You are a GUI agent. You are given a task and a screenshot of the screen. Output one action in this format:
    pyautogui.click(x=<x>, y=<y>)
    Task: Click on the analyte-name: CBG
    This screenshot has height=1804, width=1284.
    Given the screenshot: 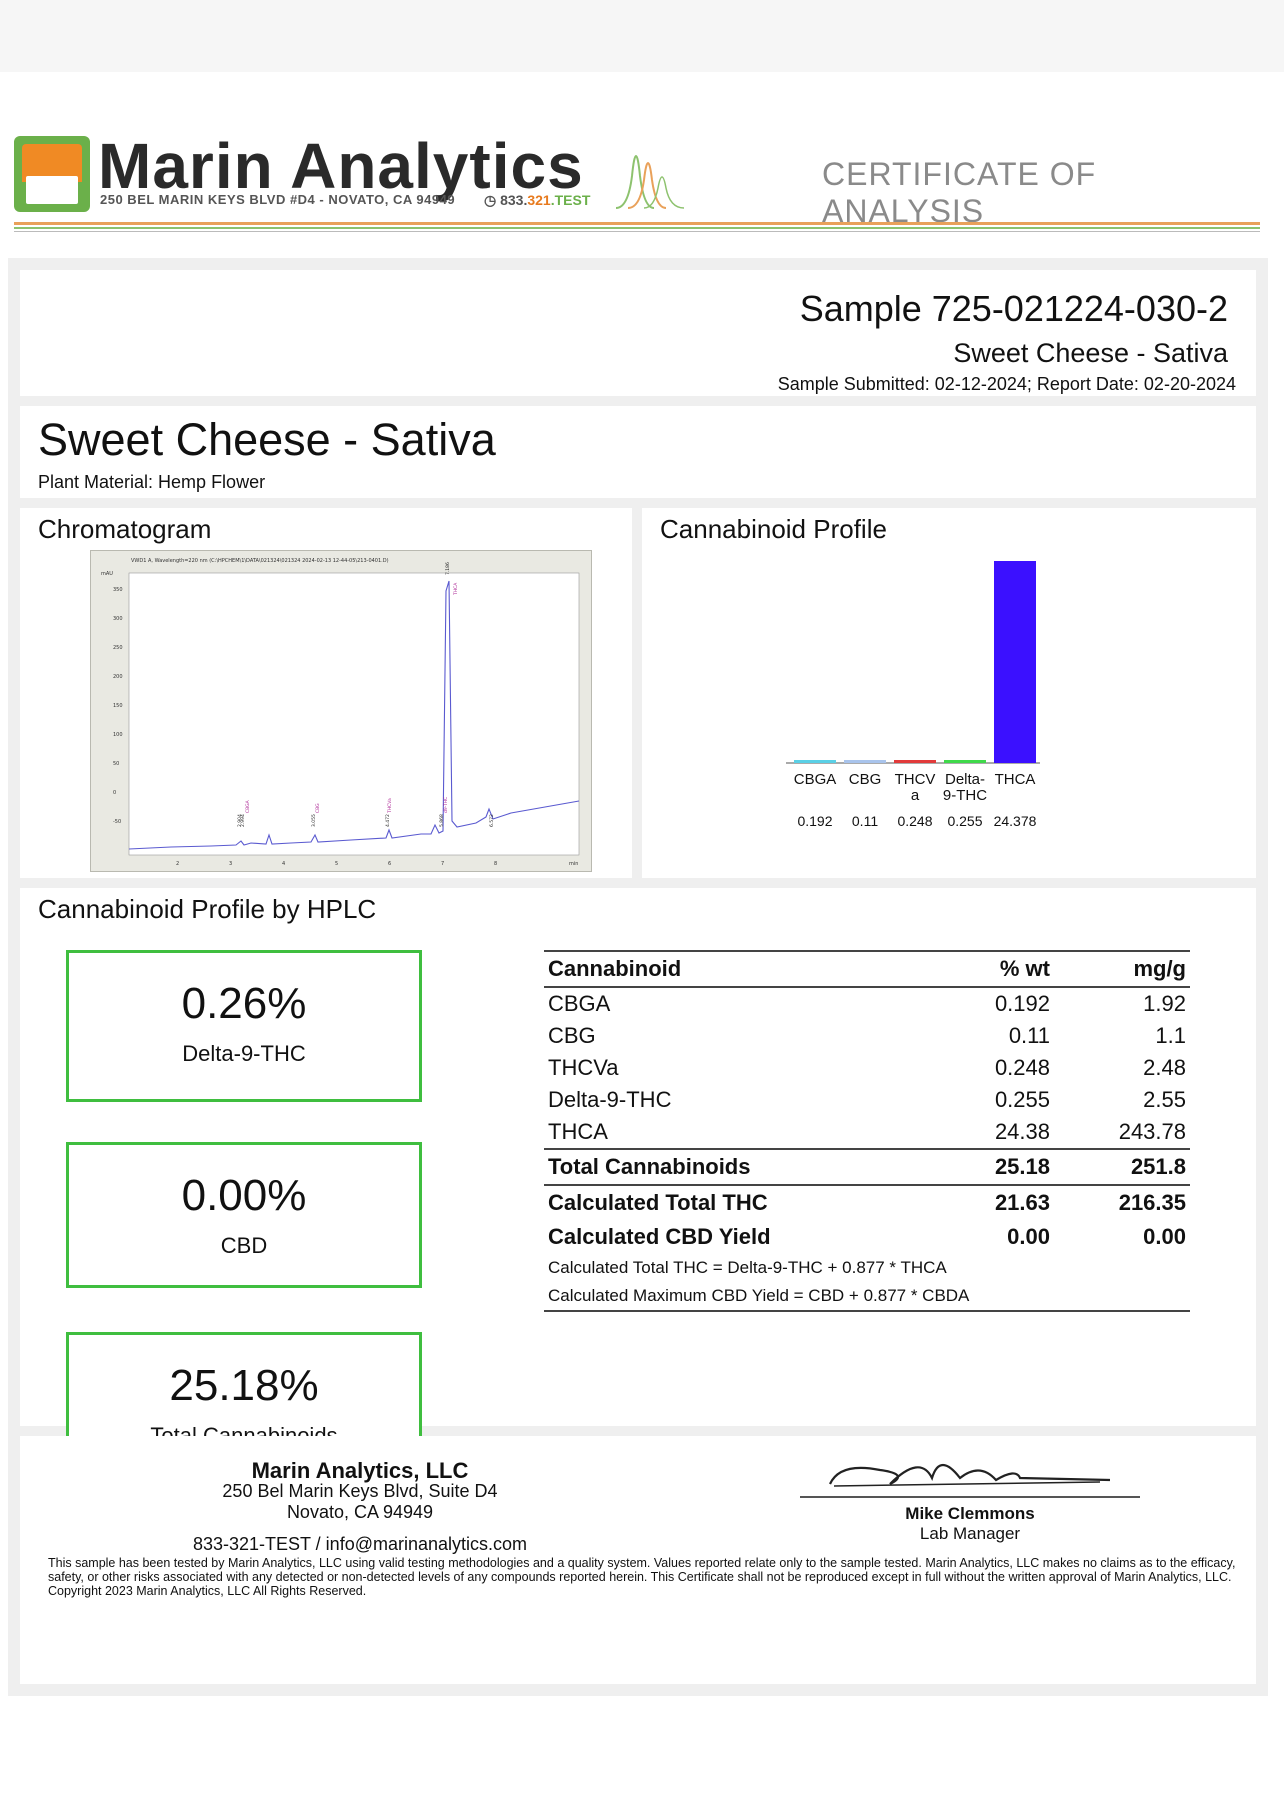 What is the action you would take?
    pyautogui.click(x=572, y=1035)
    